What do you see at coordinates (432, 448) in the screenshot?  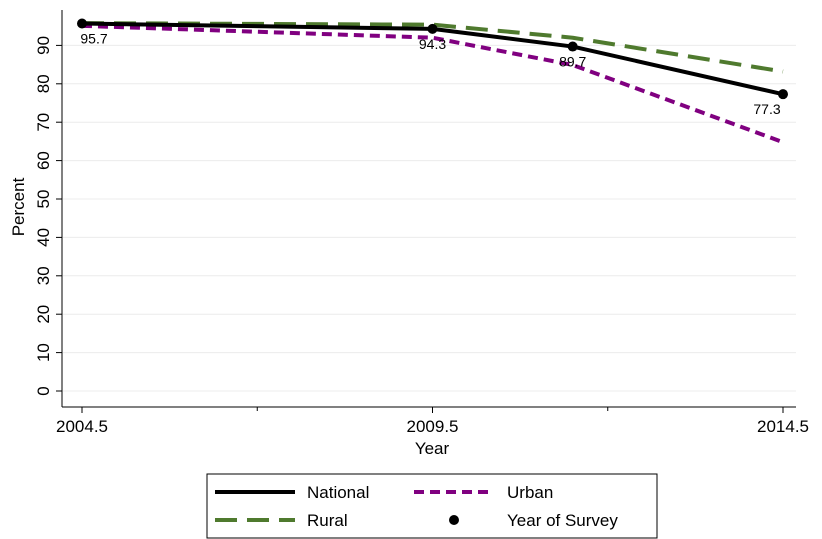 I see `x-axis-title: Year` at bounding box center [432, 448].